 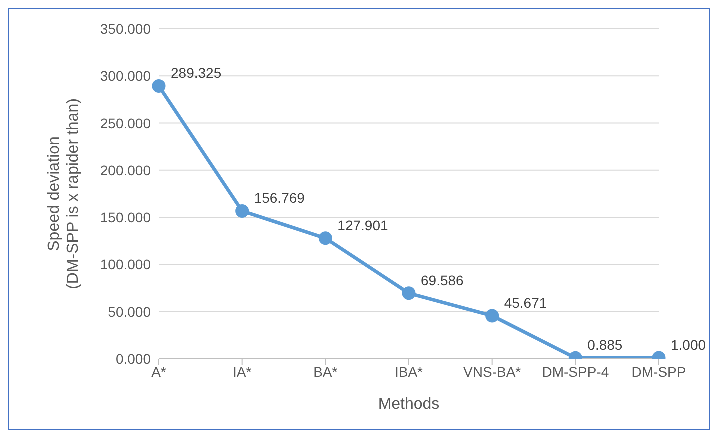 I want to click on y-tick-label: 350.000, so click(x=126, y=28).